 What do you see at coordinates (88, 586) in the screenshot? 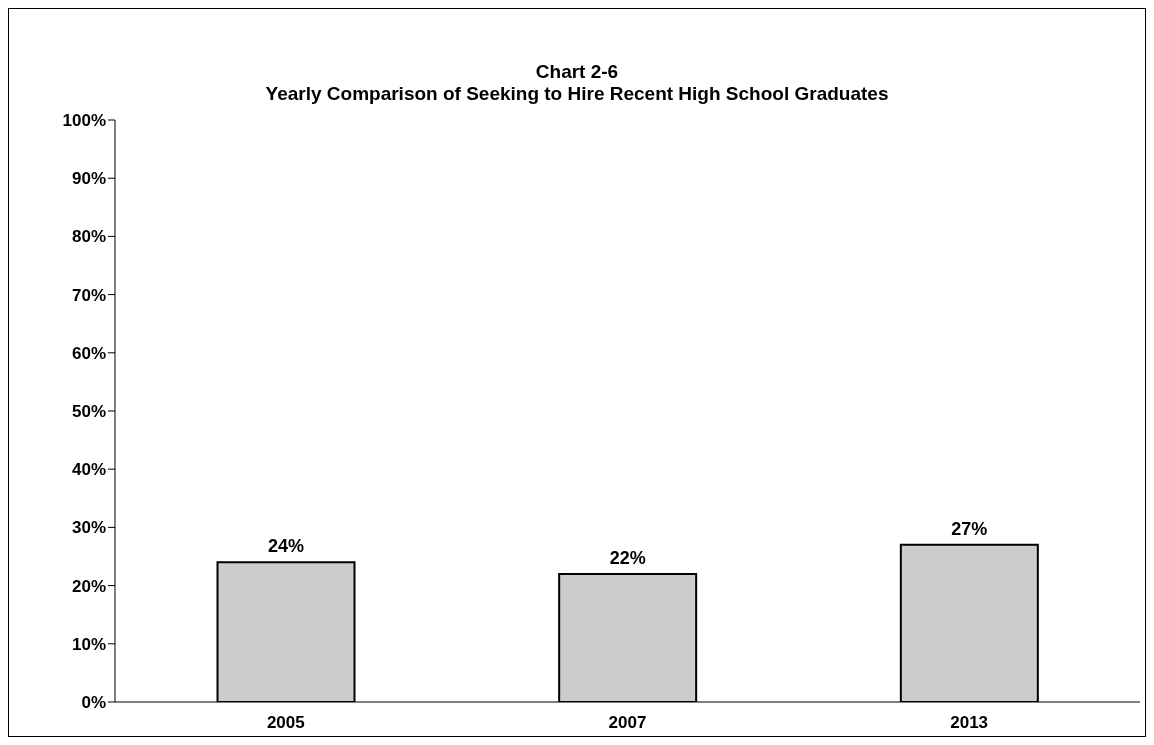
I see `y-tick-label: 20%` at bounding box center [88, 586].